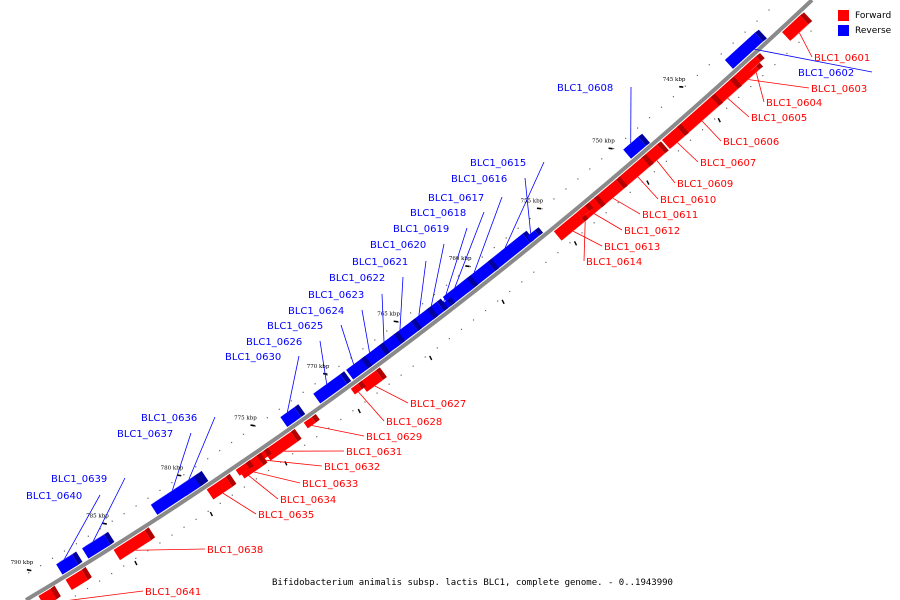 This screenshot has height=600, width=900. What do you see at coordinates (614, 262) in the screenshot?
I see `gene-label: BLC1_0614` at bounding box center [614, 262].